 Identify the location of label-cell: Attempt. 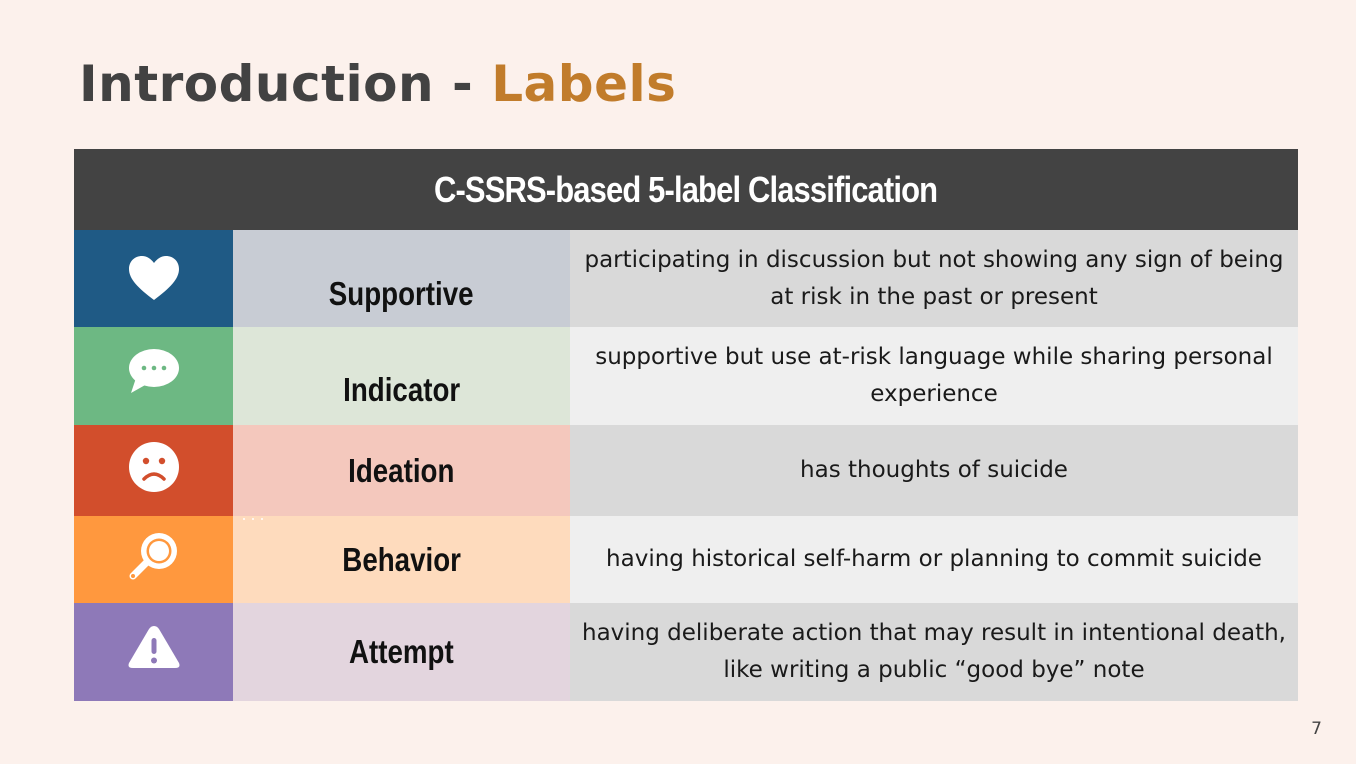
(401, 652).